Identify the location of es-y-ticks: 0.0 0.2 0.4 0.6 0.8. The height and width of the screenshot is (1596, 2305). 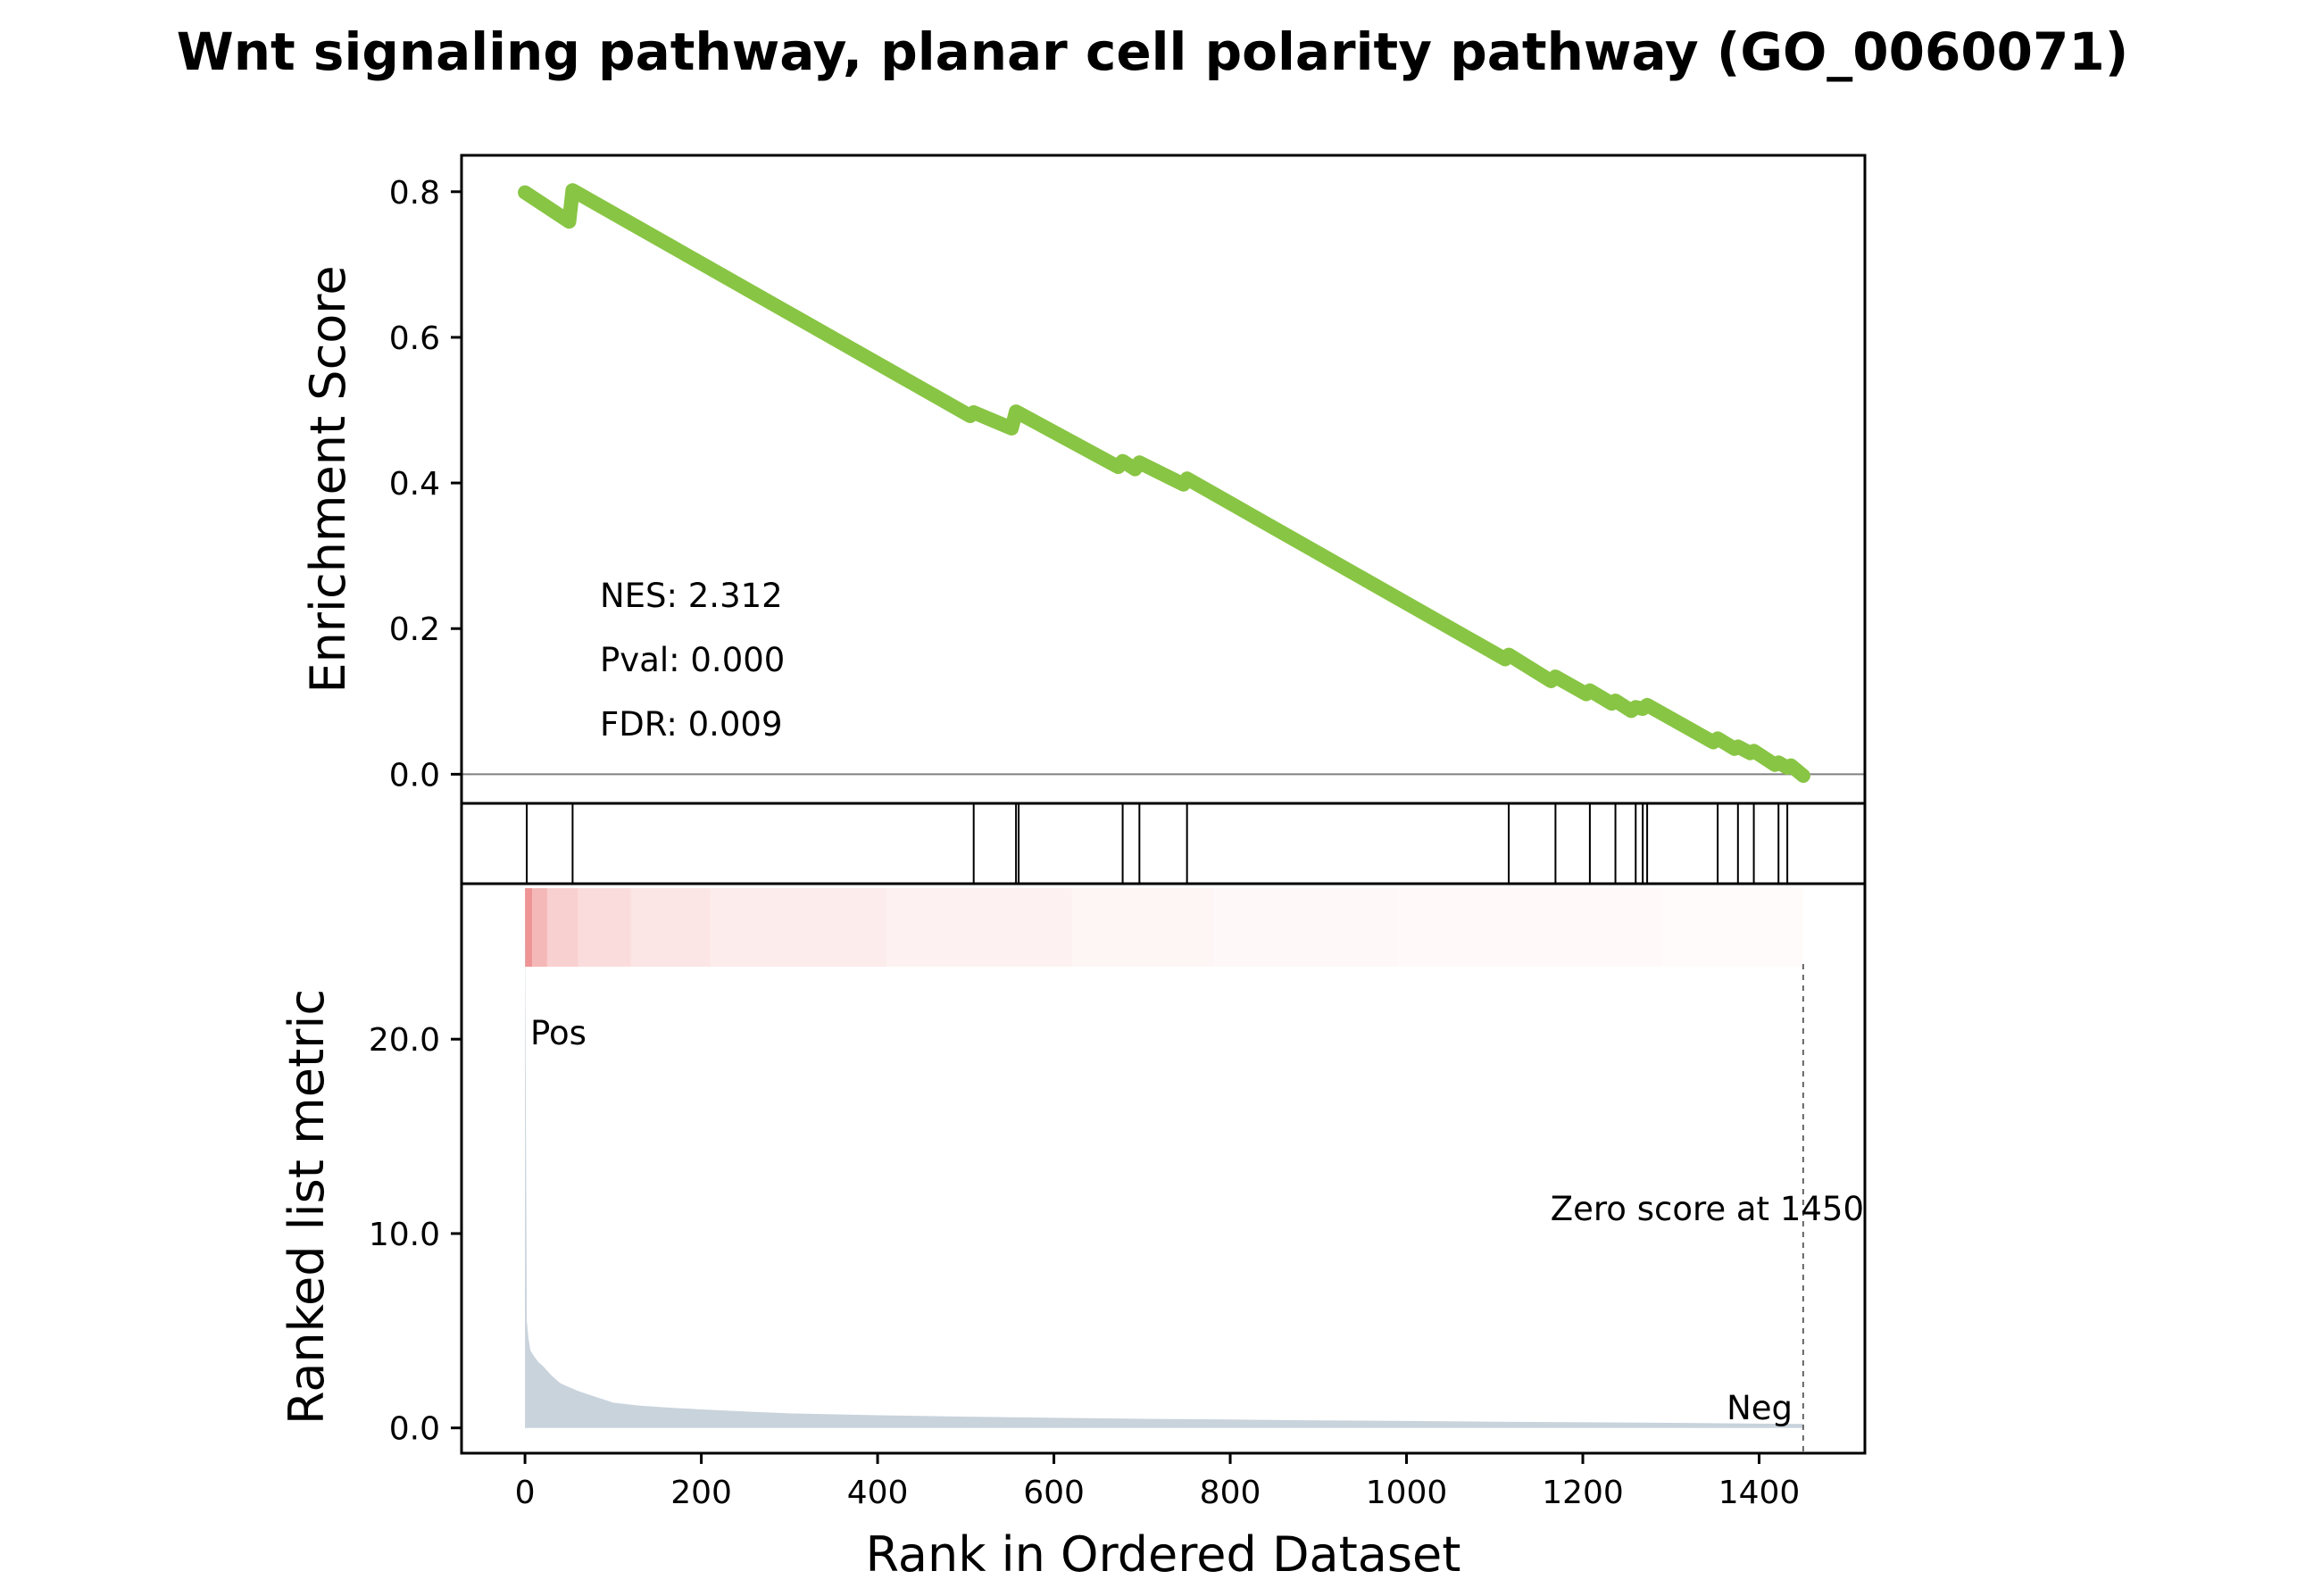
(425, 485).